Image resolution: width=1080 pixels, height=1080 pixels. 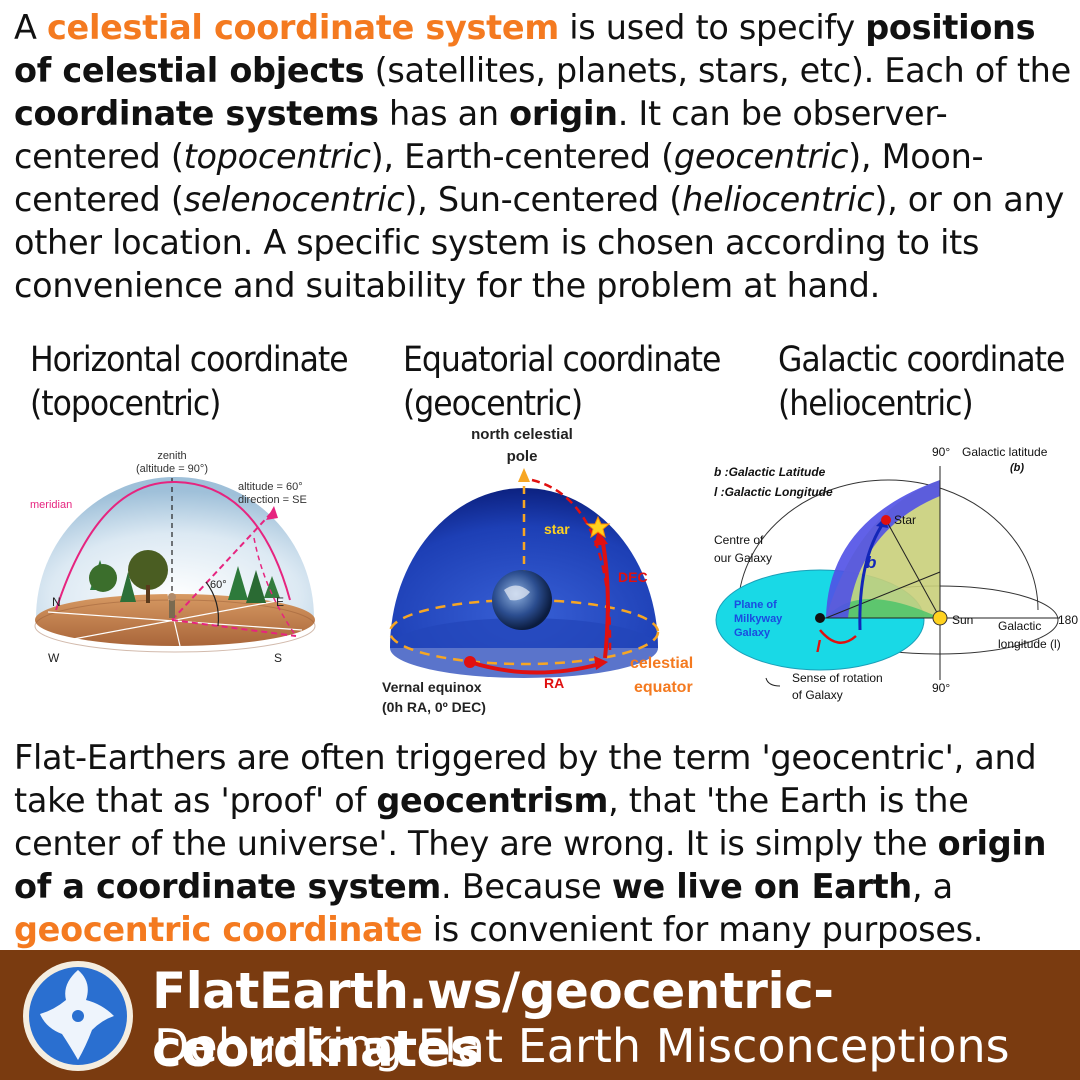 I want to click on trees, so click(x=184, y=576).